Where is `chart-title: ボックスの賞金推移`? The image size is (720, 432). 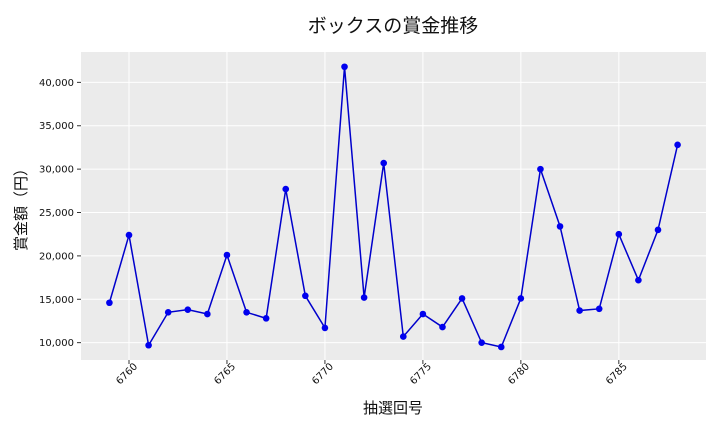 chart-title: ボックスの賞金推移 is located at coordinates (393, 26).